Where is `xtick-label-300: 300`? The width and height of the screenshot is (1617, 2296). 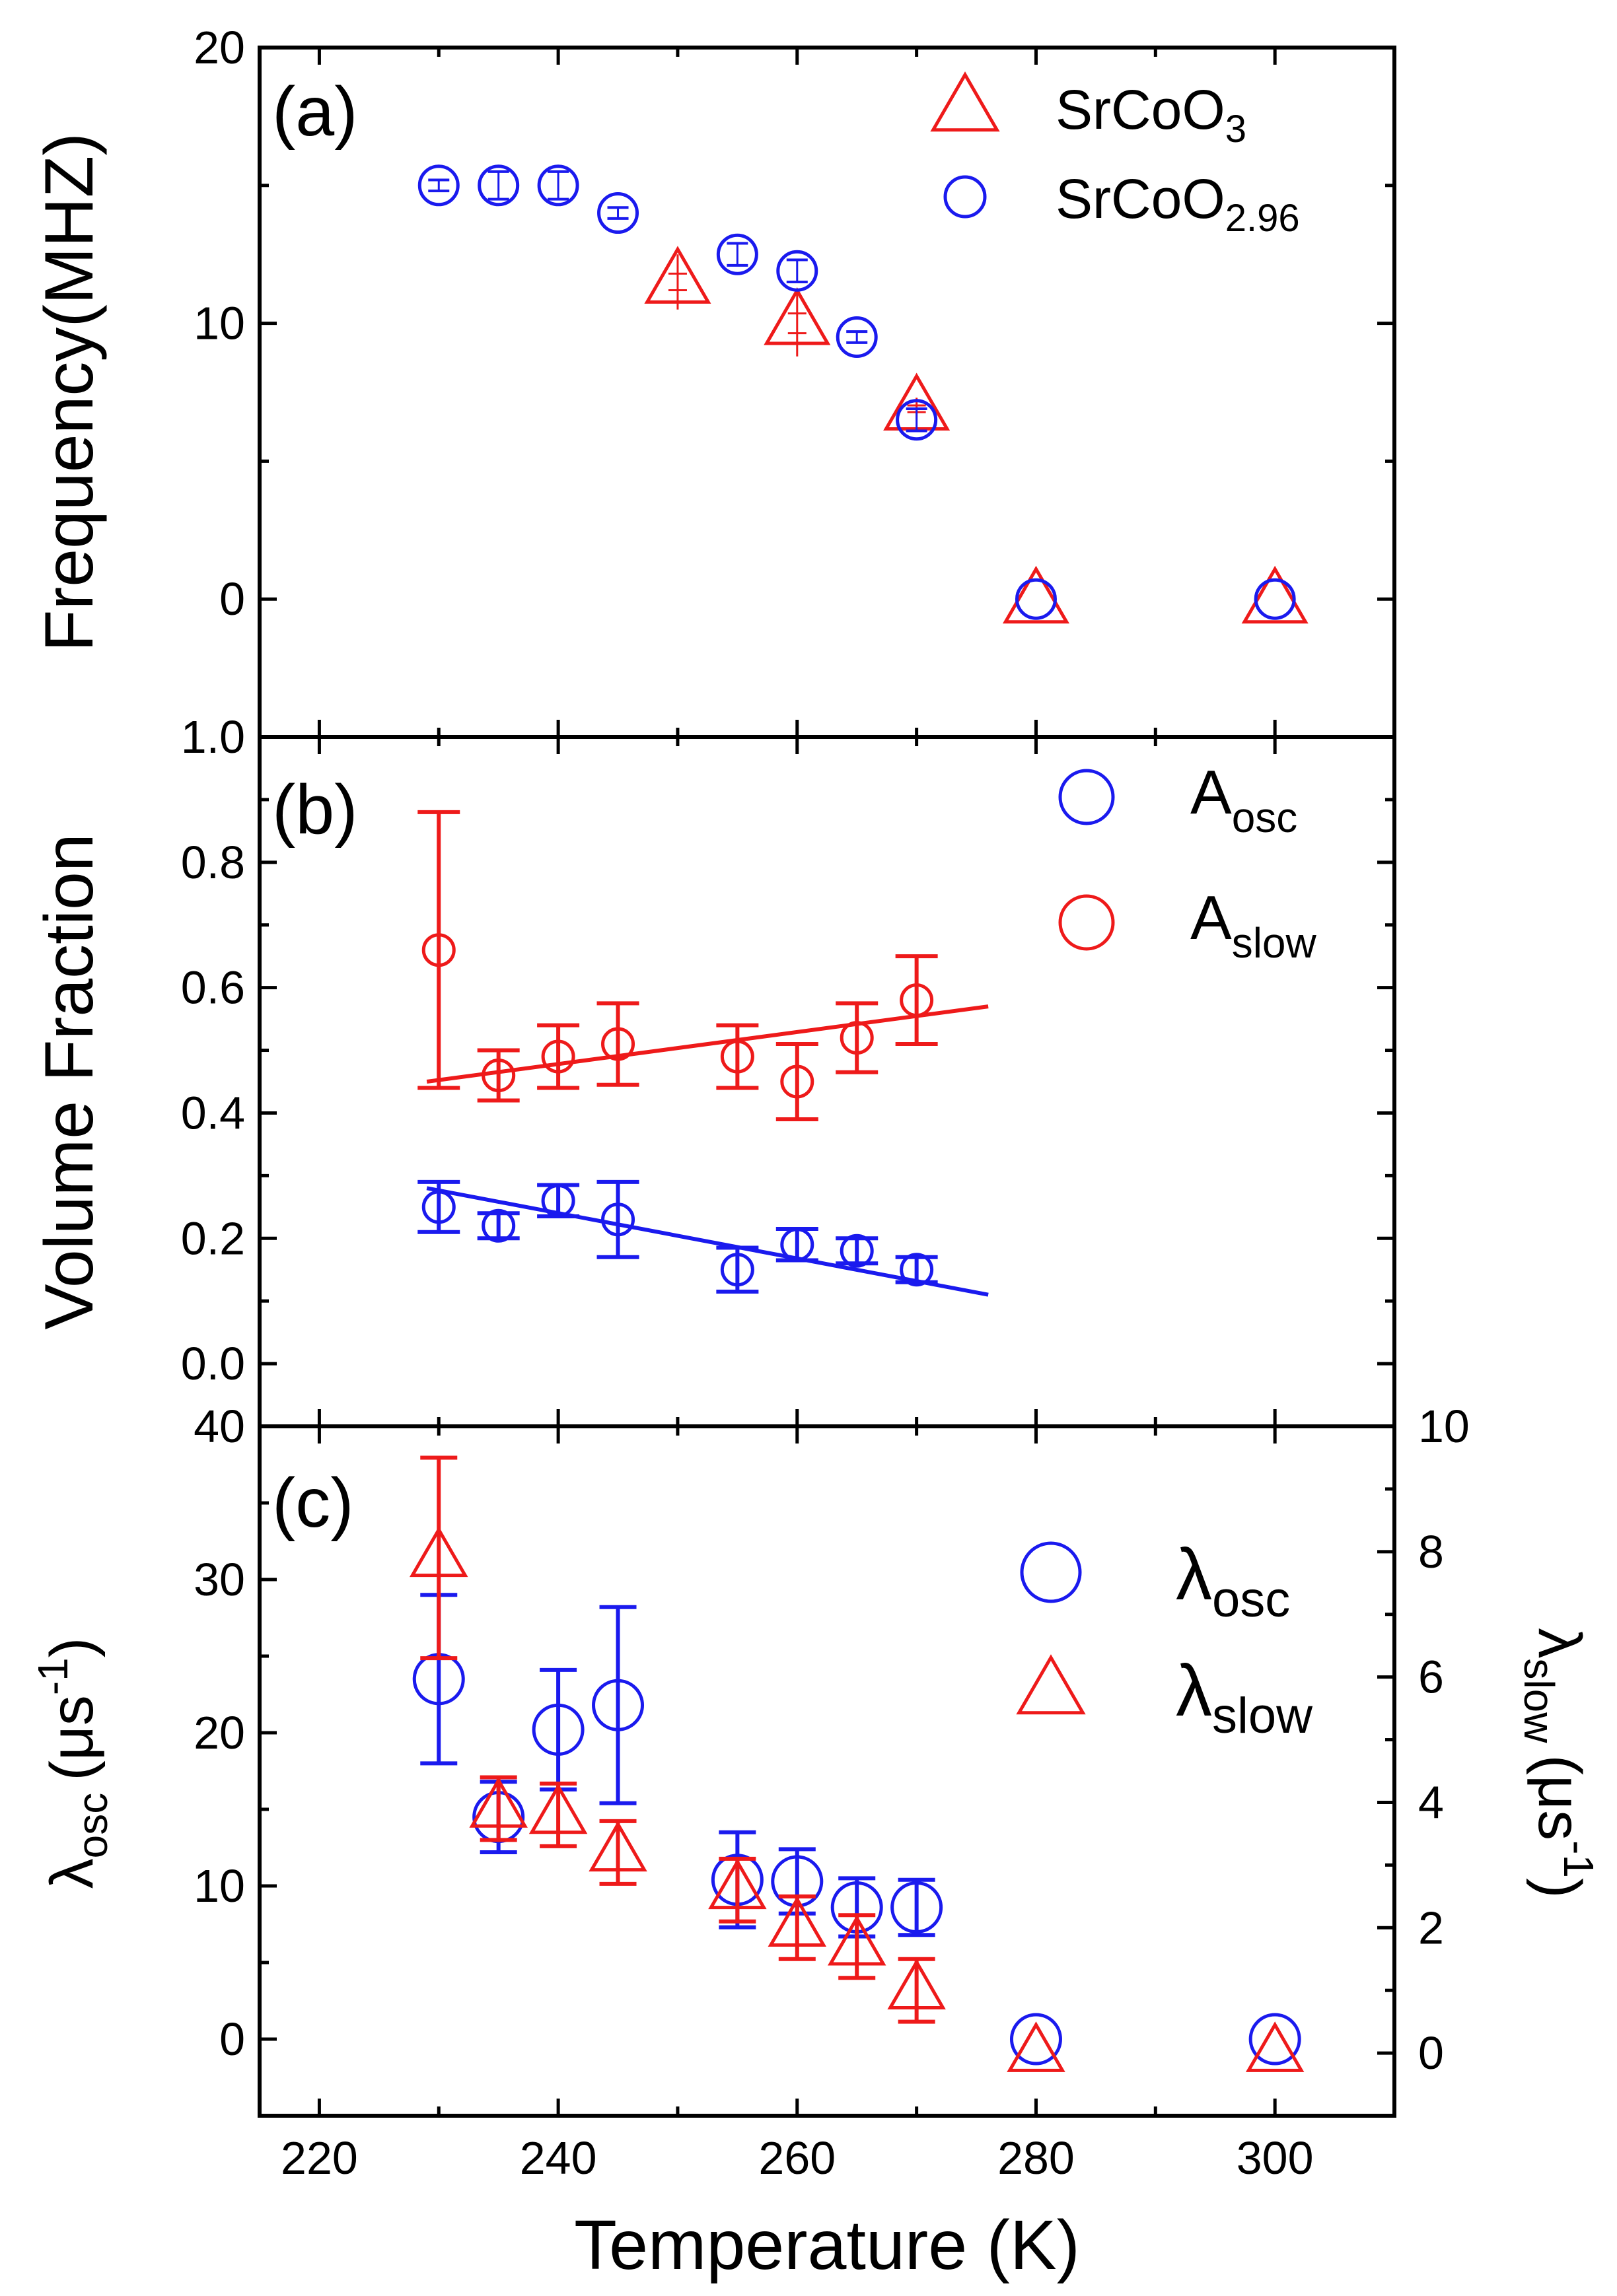 xtick-label-300: 300 is located at coordinates (1275, 2158).